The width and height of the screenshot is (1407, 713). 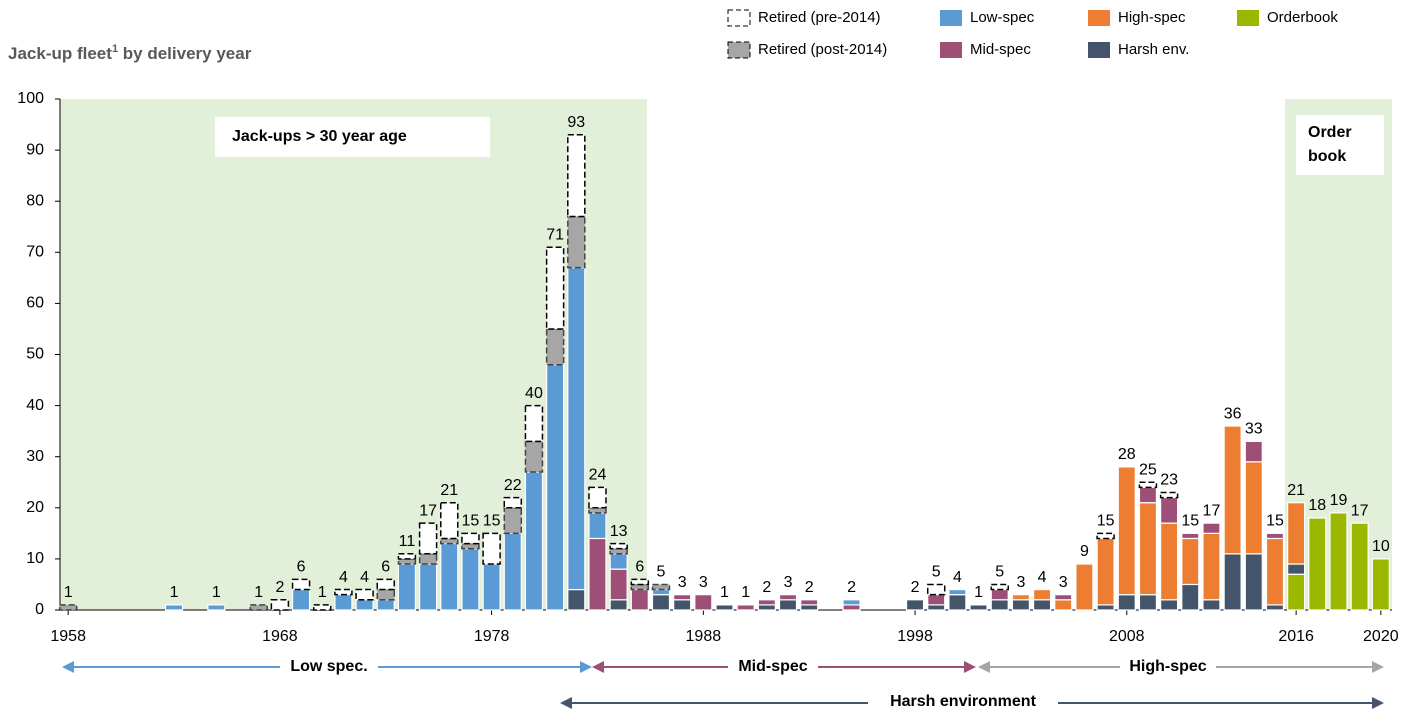 I want to click on x-tick-label: 2008, so click(x=1127, y=636).